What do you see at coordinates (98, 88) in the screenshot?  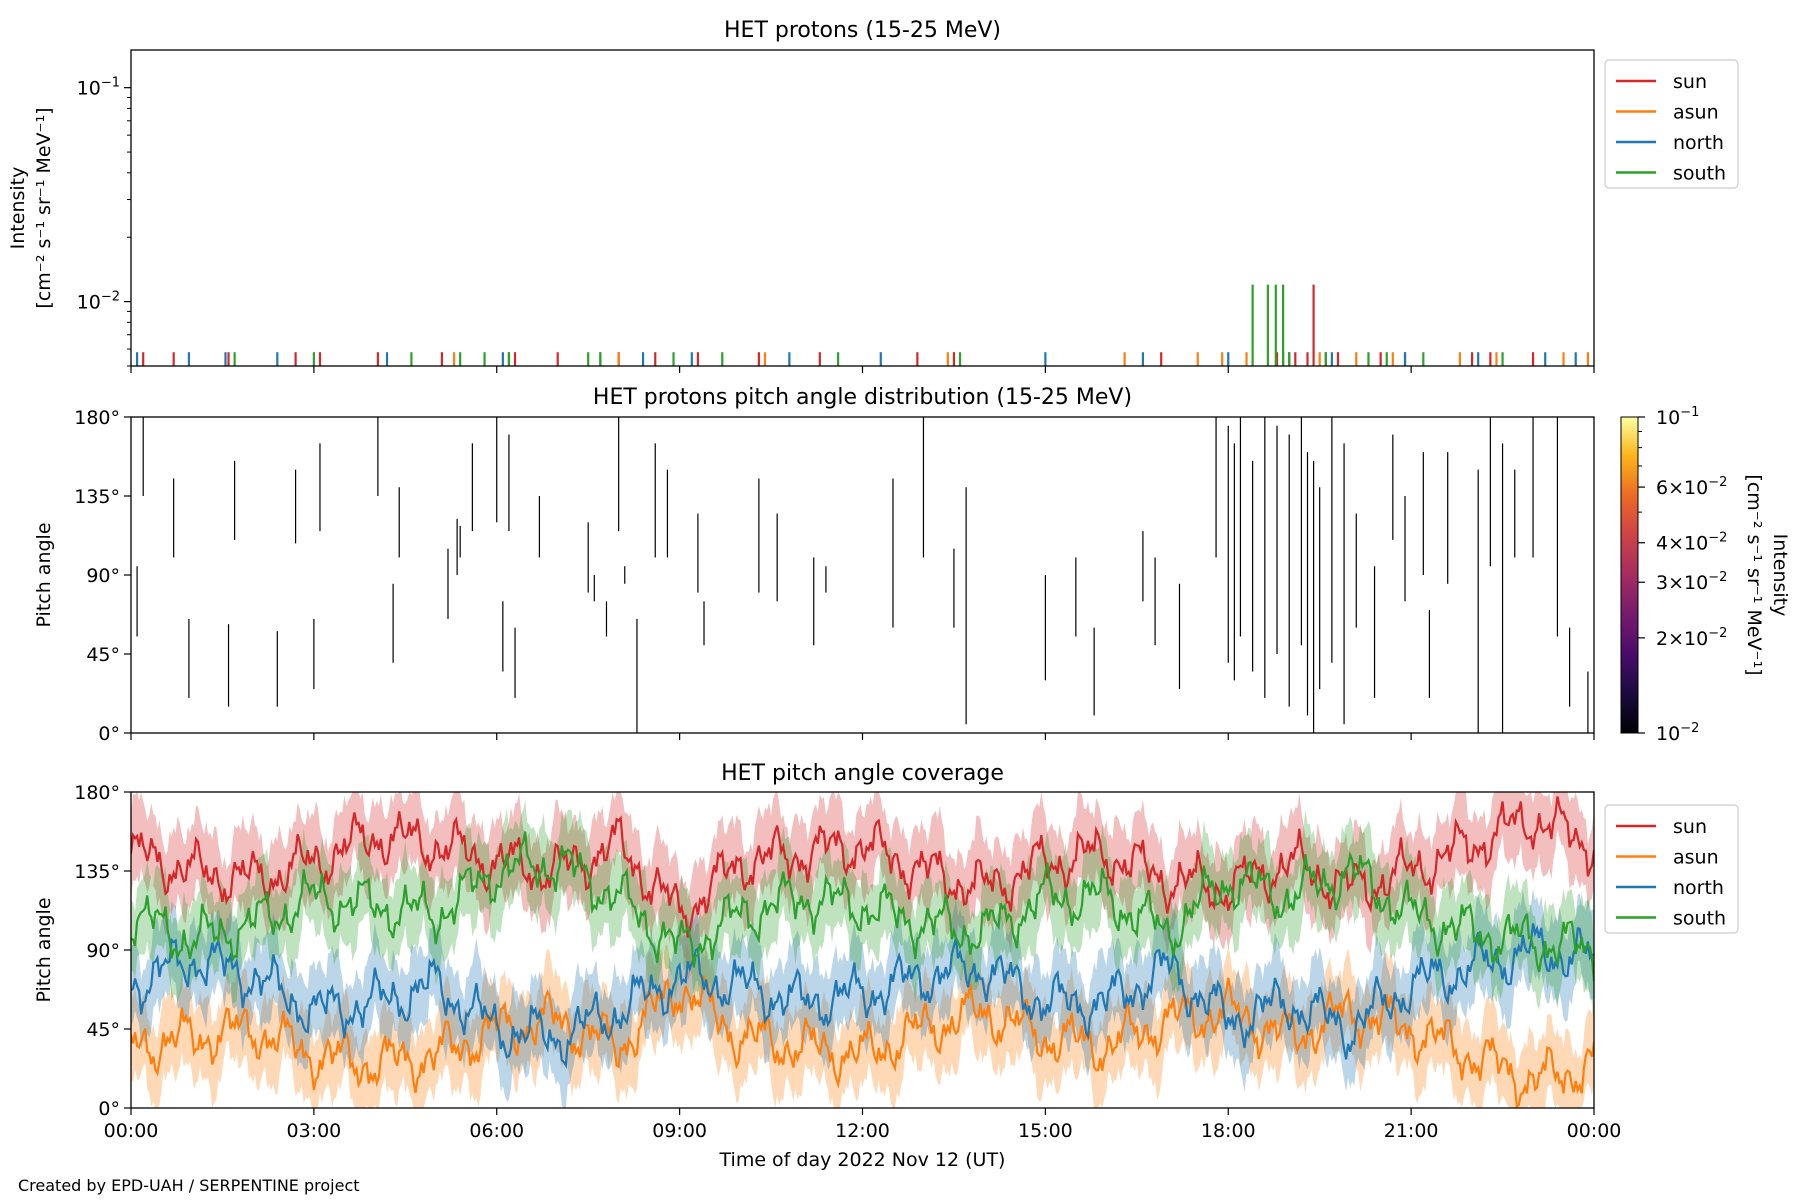 I see `intensity-y-tick-label: 10⁻¹` at bounding box center [98, 88].